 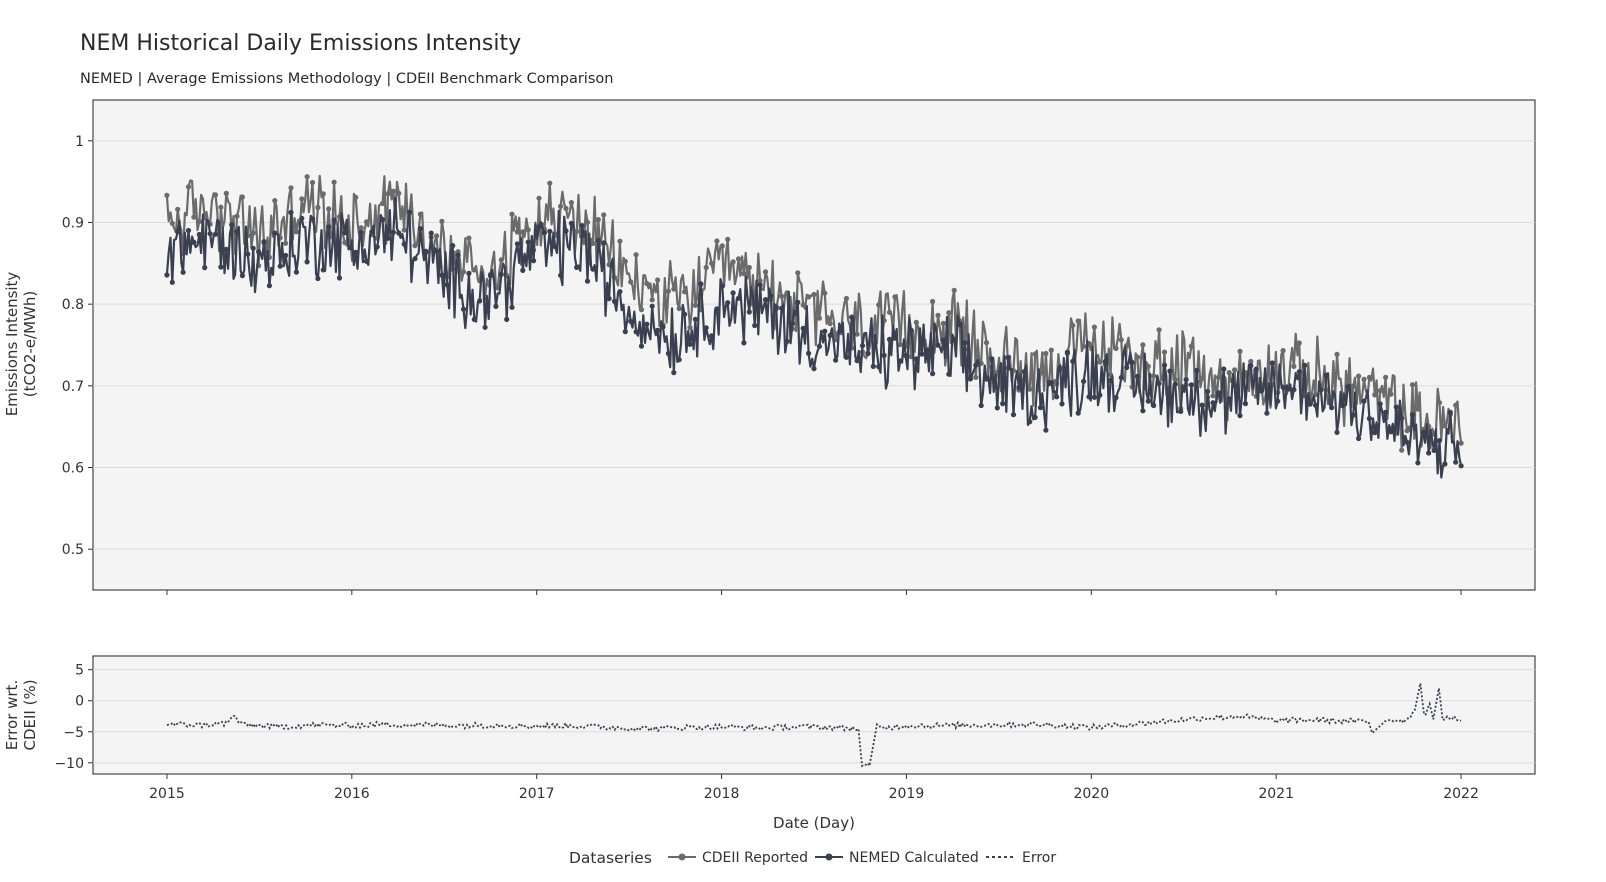 I want to click on error-x-tick-labels: 2015 2016 2017 2018 2019 2020 2021 2022, so click(x=814, y=788).